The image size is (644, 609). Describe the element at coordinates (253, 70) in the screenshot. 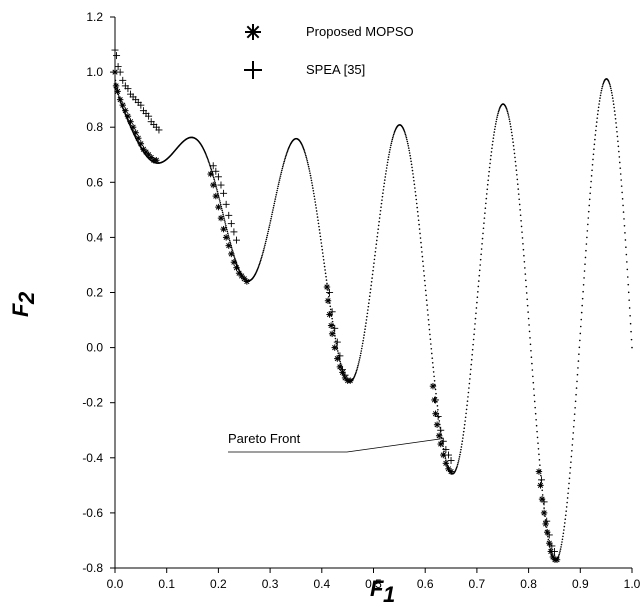

I see `legend-marker-plus-icon` at that location.